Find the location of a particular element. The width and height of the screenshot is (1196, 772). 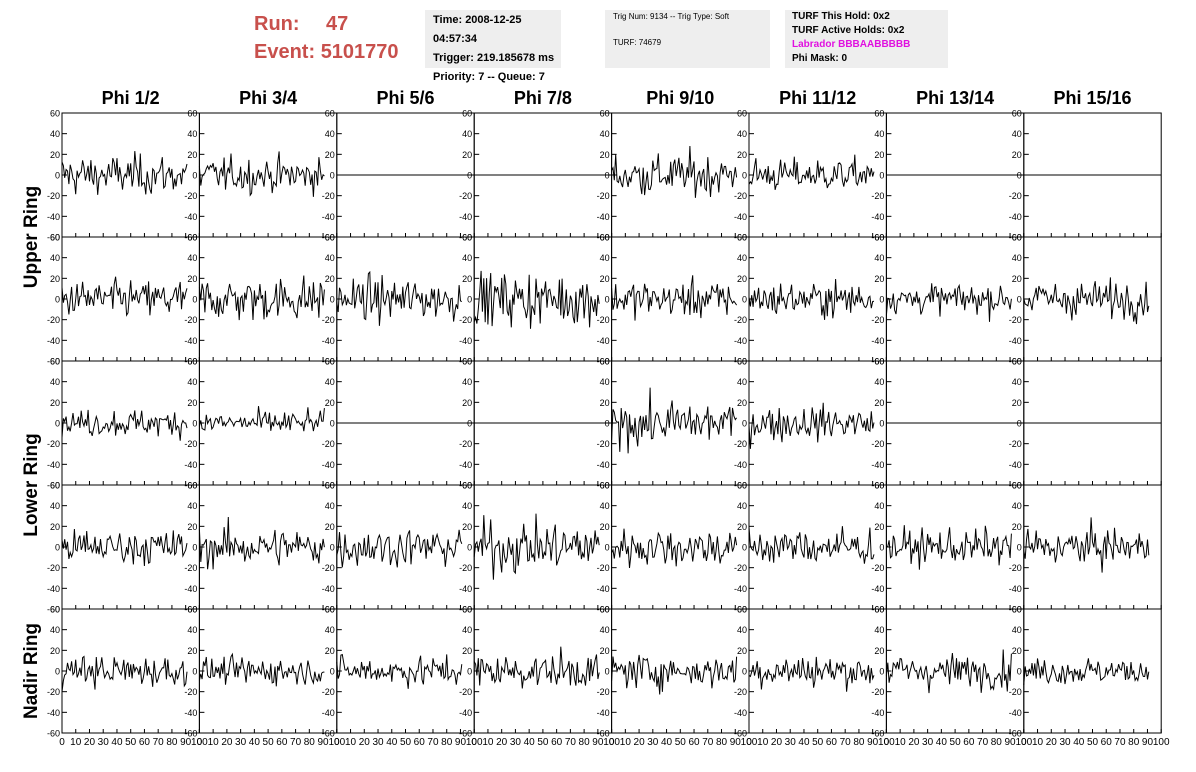

x-tick-label: 30 is located at coordinates (241, 742).